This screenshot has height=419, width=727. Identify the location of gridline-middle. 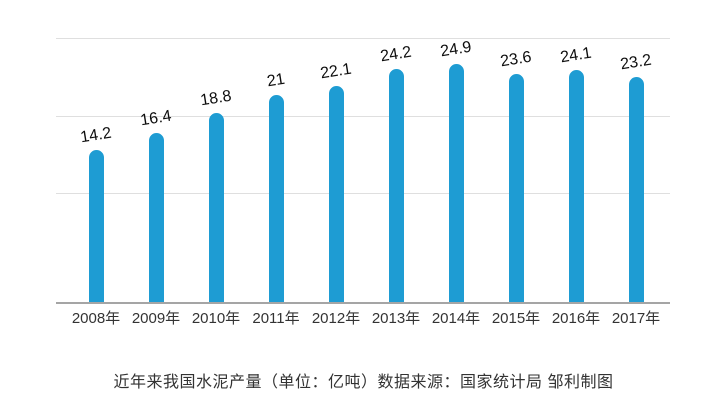
(363, 116).